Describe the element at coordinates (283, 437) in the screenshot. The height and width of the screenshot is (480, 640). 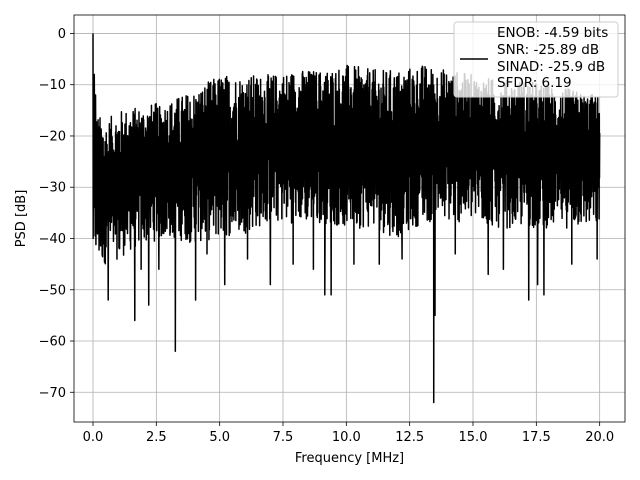
I see `x-tick-label: 7.5` at that location.